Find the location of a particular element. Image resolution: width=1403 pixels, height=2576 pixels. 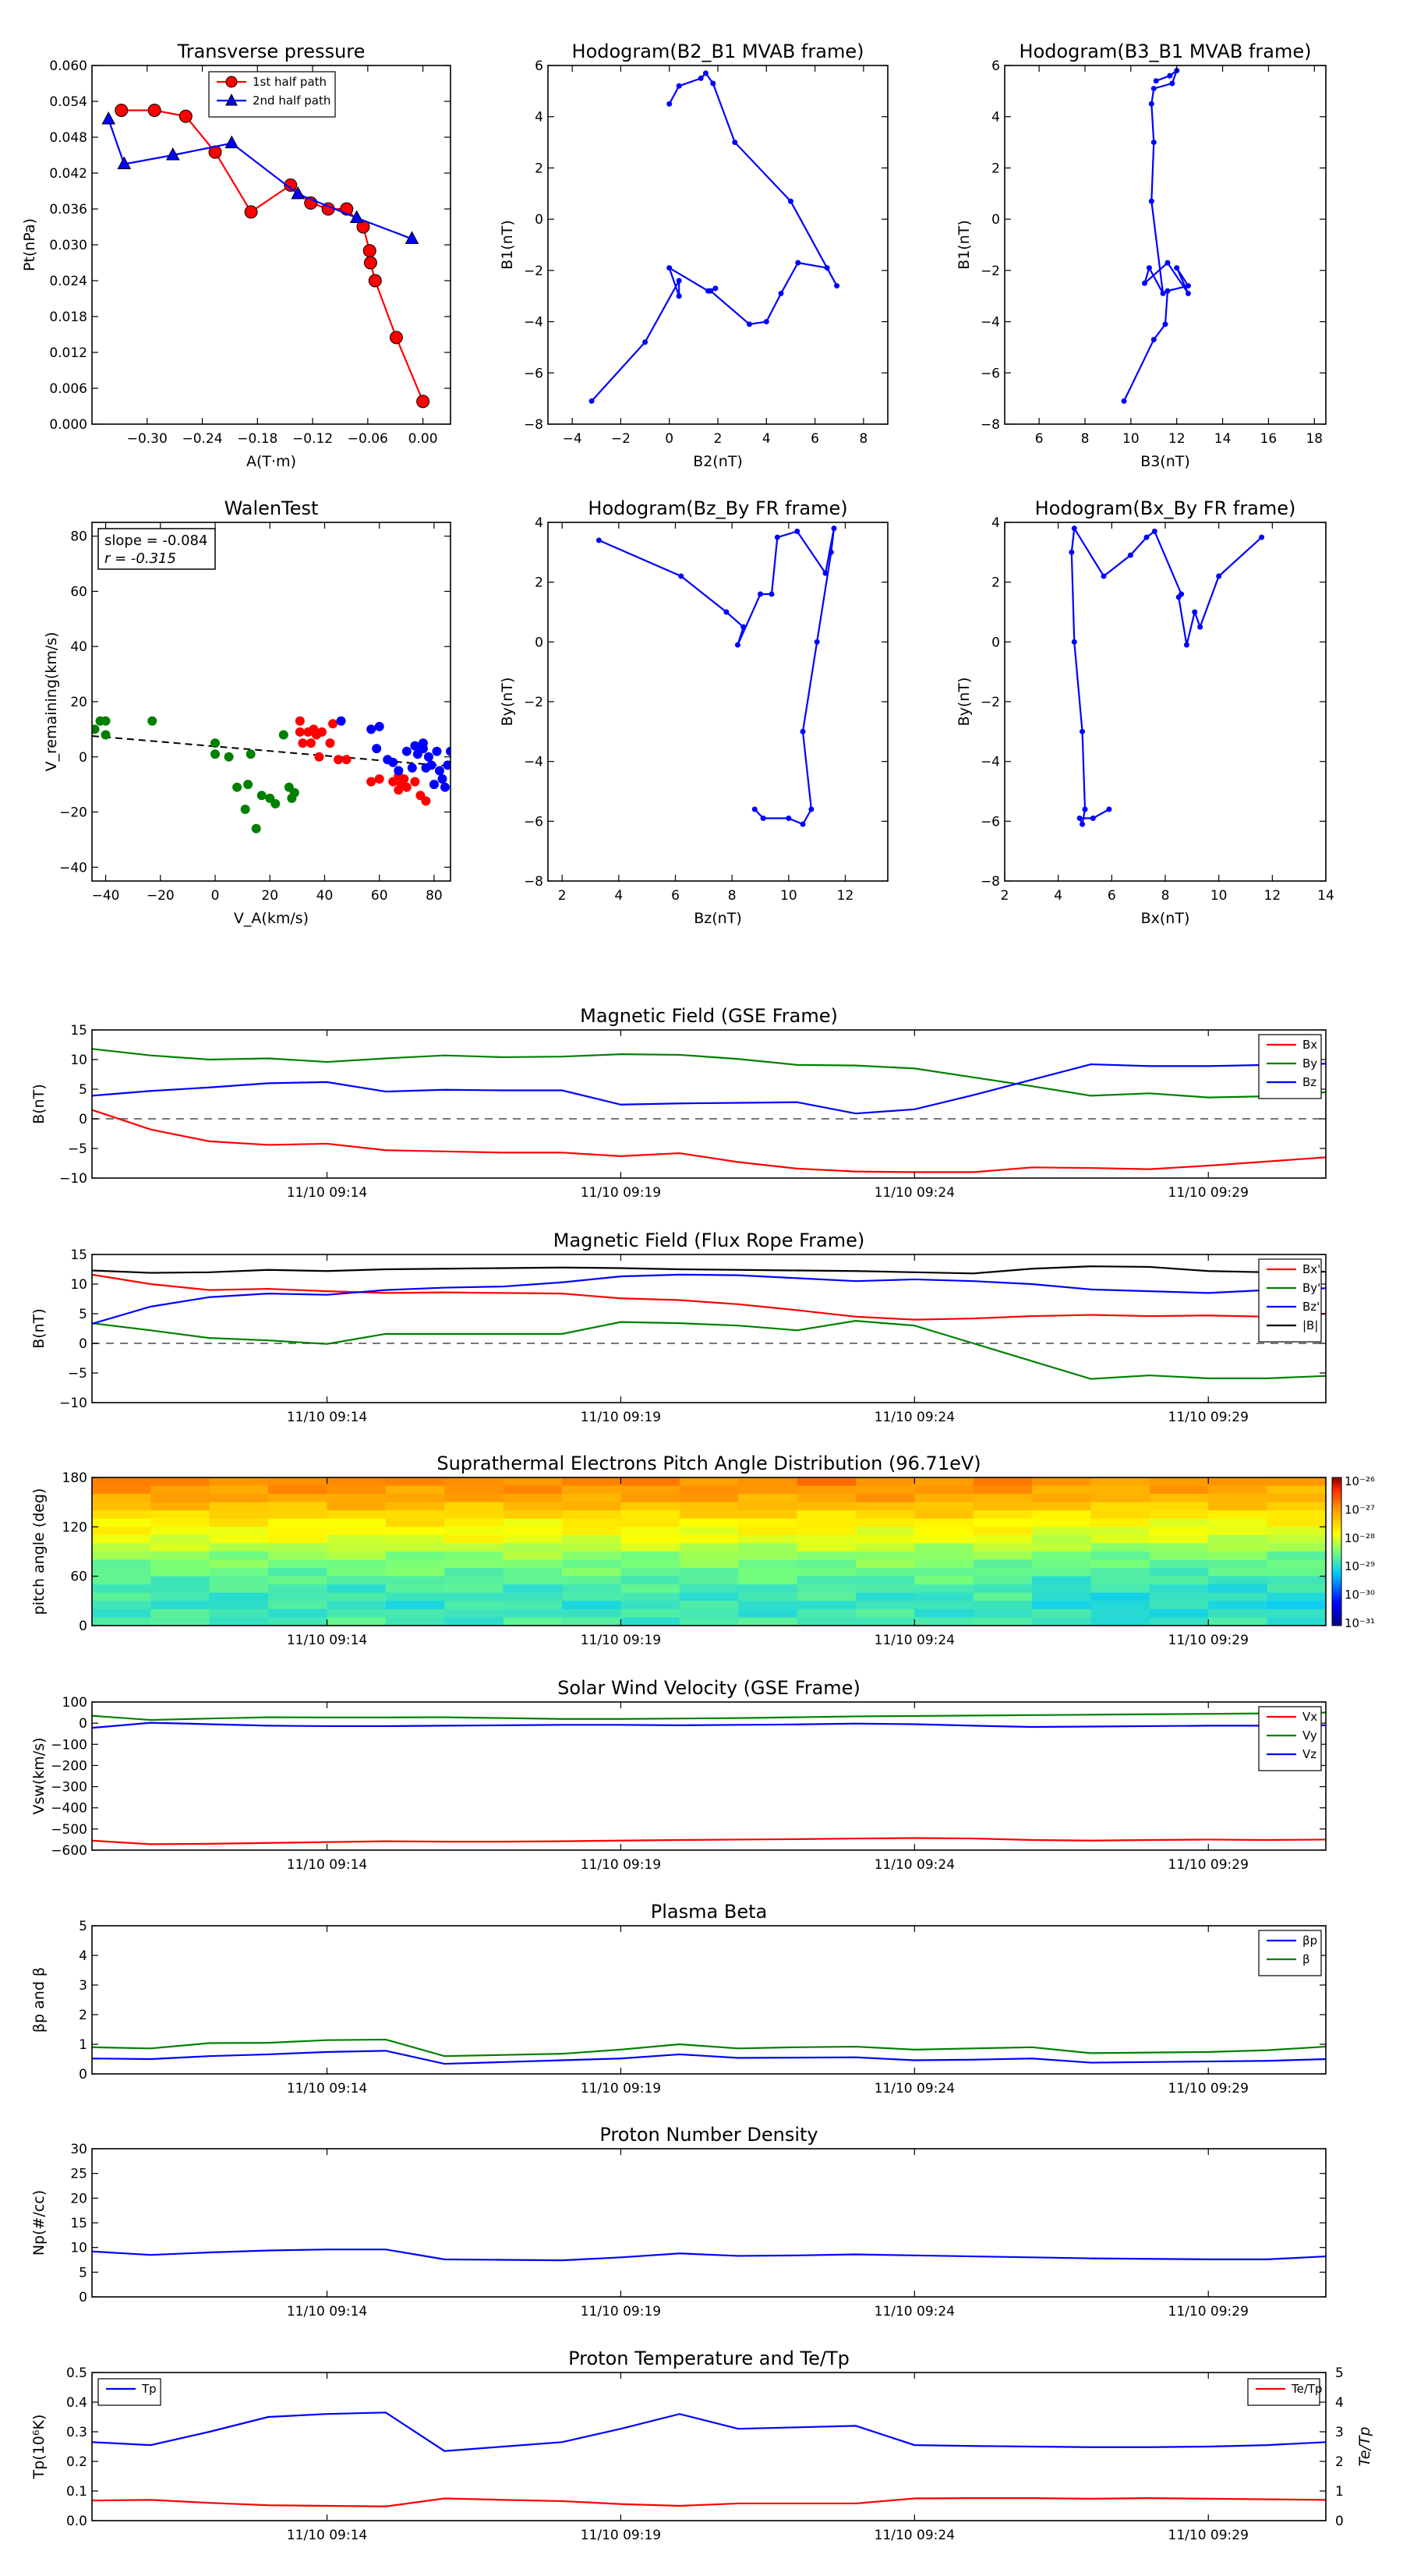

annotation-frame is located at coordinates (156, 549).